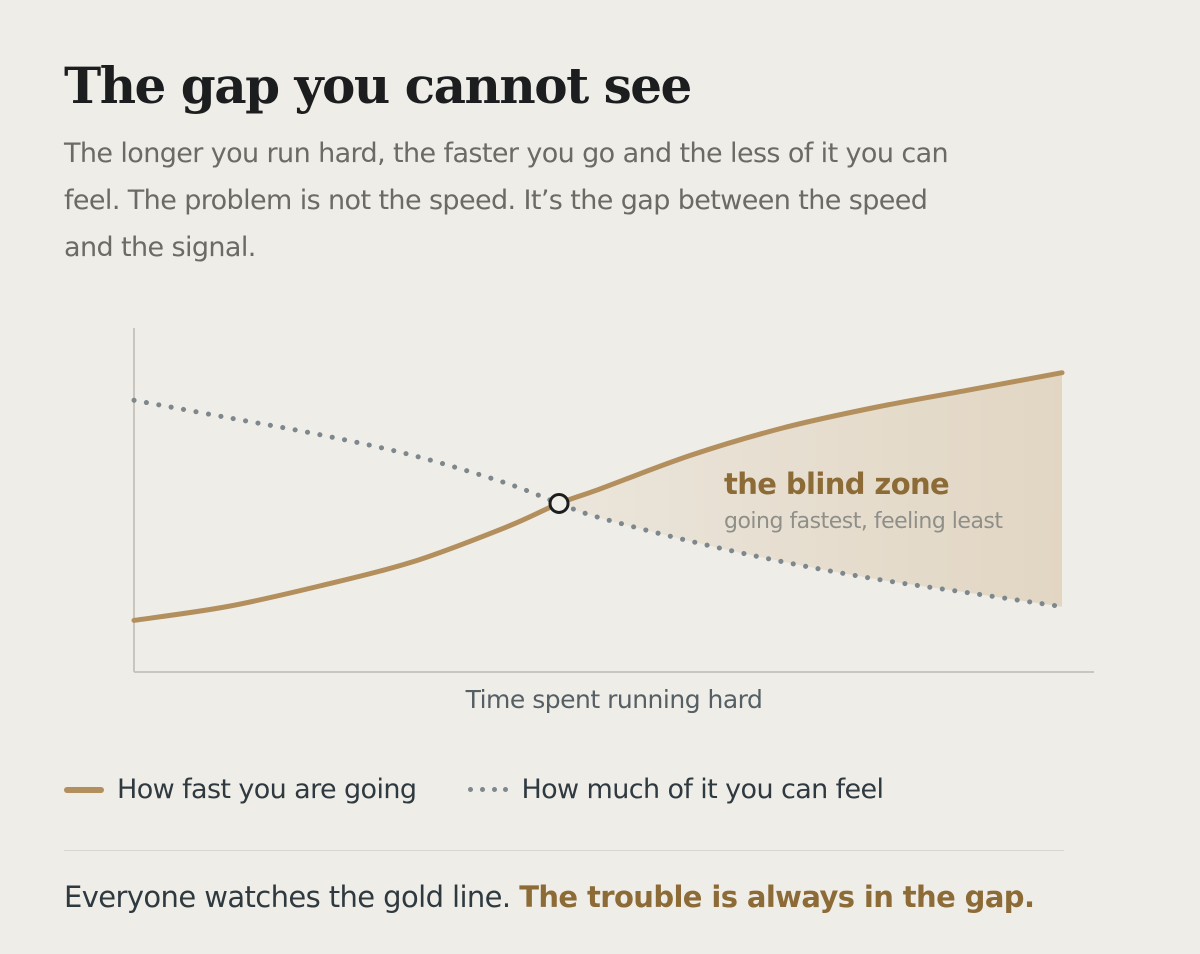 The image size is (1200, 954). What do you see at coordinates (863, 521) in the screenshot?
I see `blind-zone-sublabel: going fastest, feeling least` at bounding box center [863, 521].